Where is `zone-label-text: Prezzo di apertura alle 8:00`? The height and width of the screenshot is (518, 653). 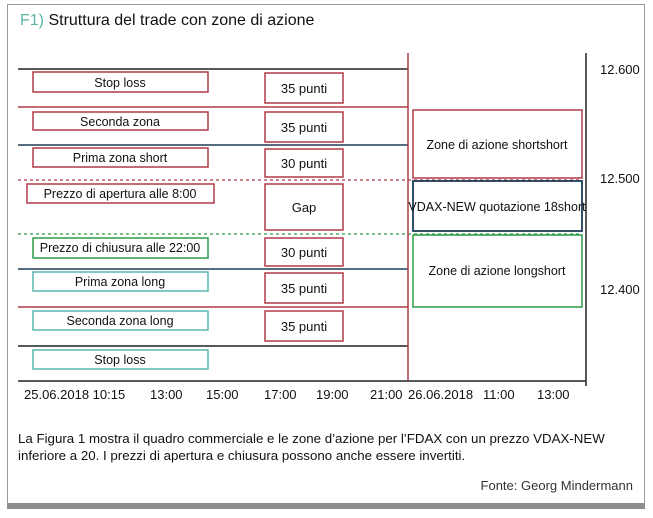
zone-label-text: Prezzo di apertura alle 8:00 is located at coordinates (120, 194).